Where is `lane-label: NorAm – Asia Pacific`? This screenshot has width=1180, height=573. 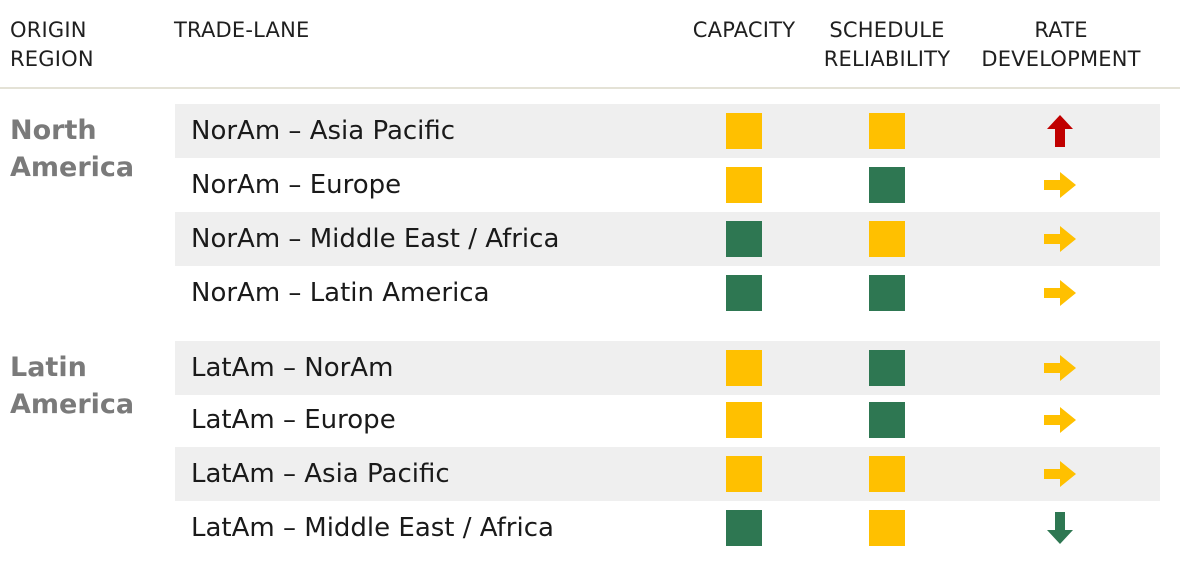
lane-label: NorAm – Asia Pacific is located at coordinates (323, 131).